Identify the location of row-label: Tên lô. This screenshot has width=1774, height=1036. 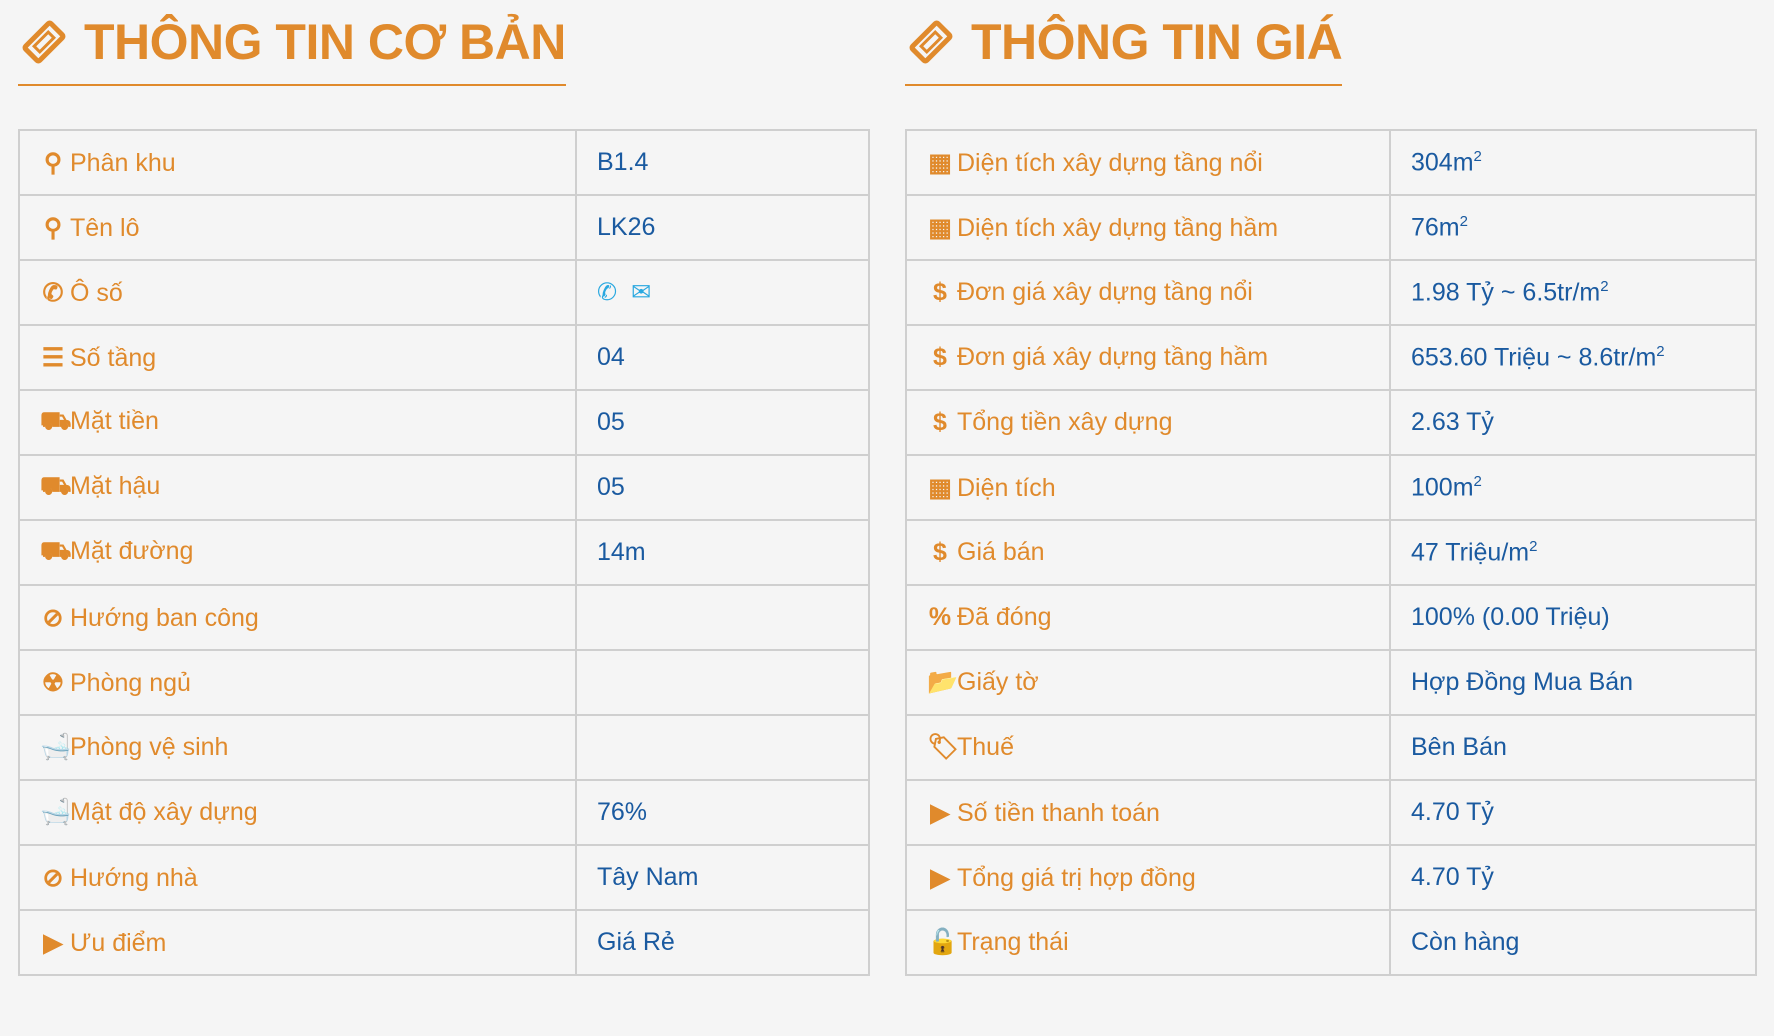
(105, 227).